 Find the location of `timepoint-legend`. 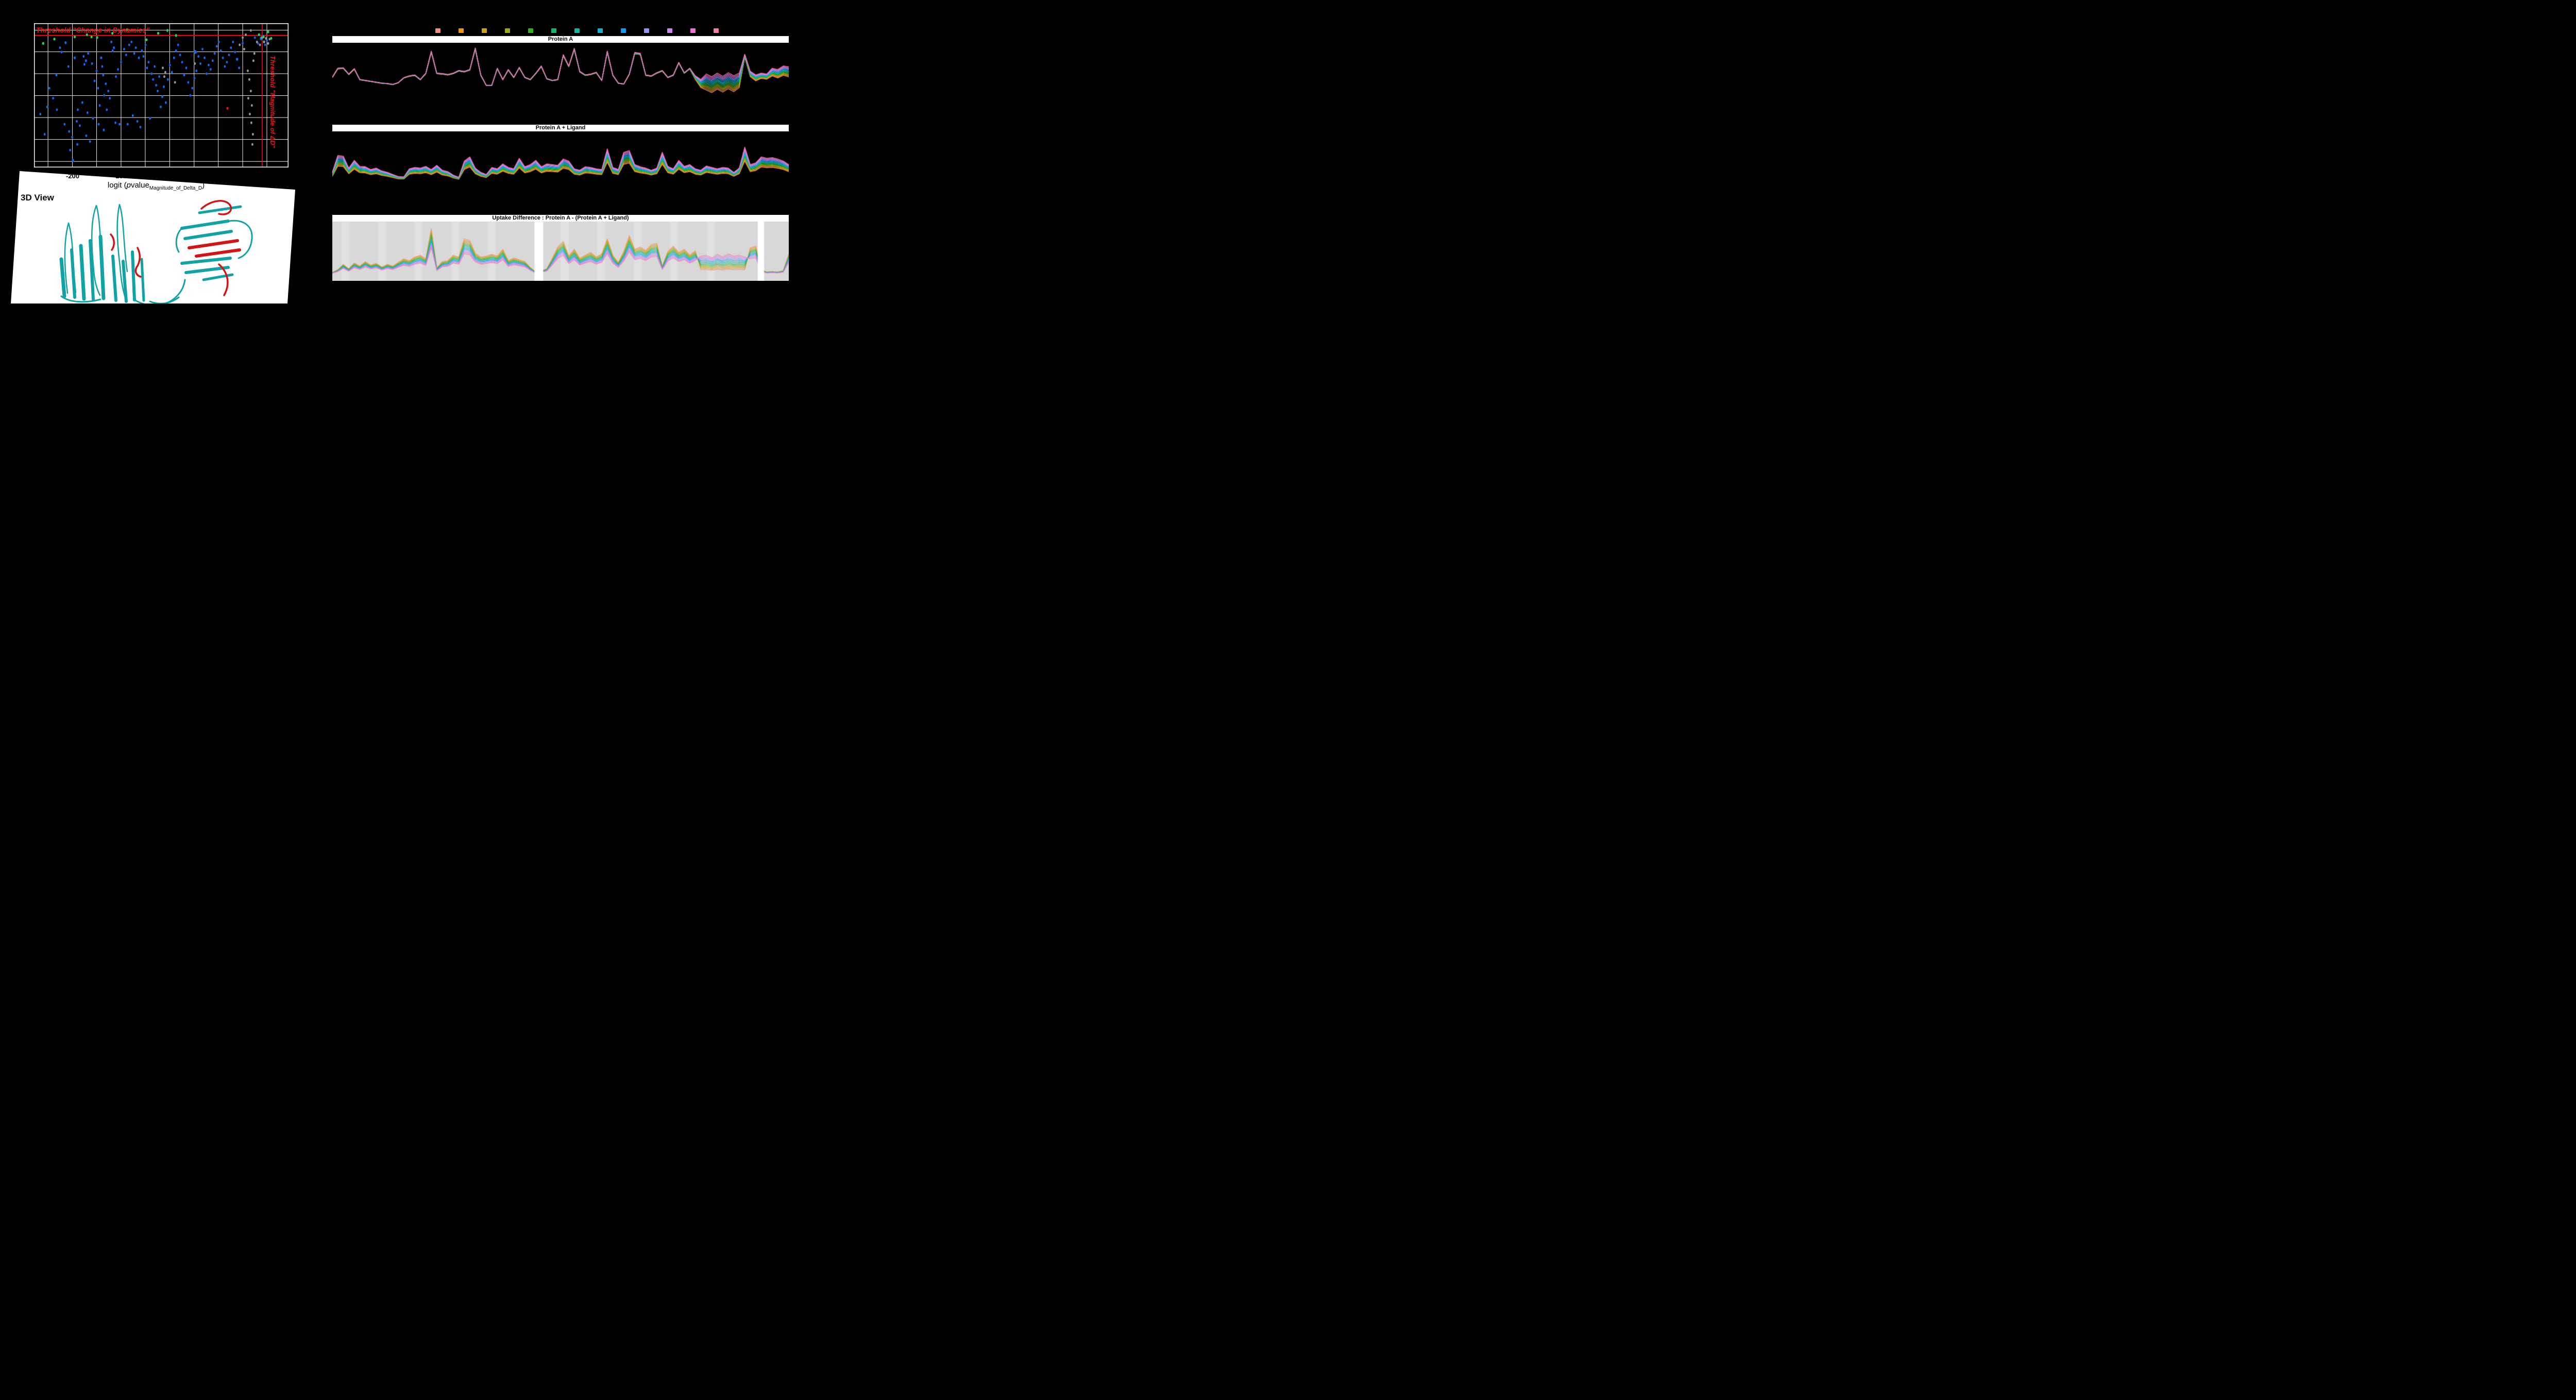

timepoint-legend is located at coordinates (586, 31).